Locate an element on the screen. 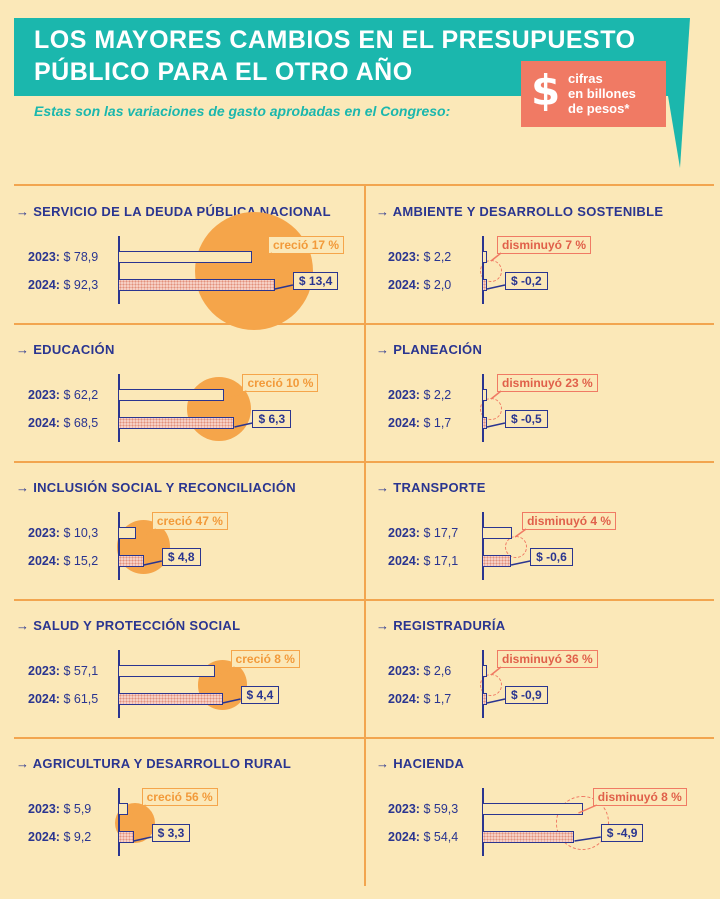 The width and height of the screenshot is (720, 899). value-2024: $ 92,3 is located at coordinates (79, 285).